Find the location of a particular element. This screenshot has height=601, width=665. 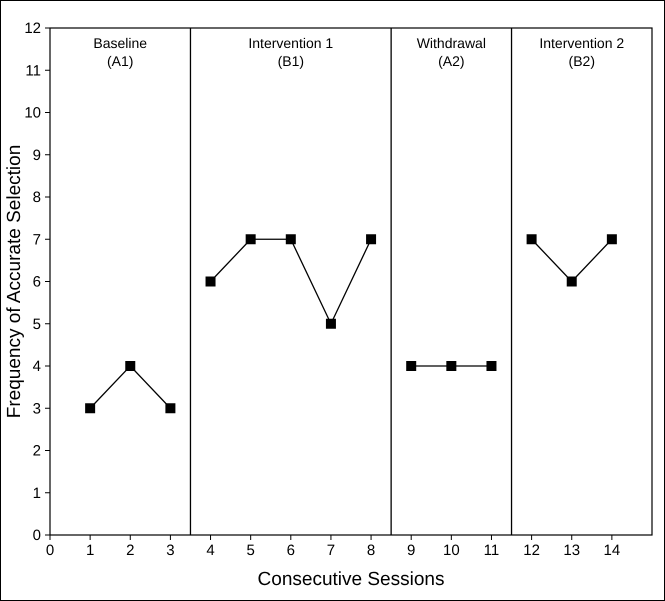

annotation: Intervention 2 (B2) is located at coordinates (581, 52).